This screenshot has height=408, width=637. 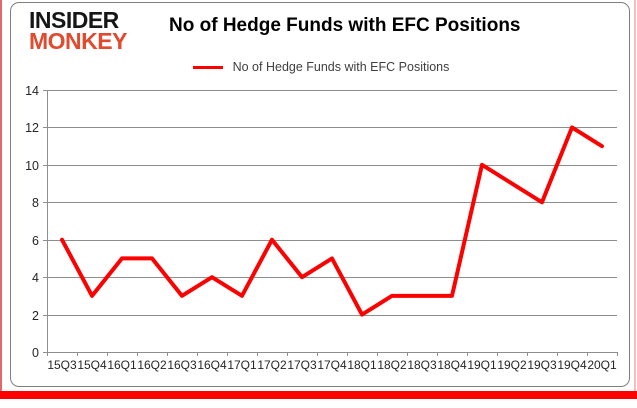 What do you see at coordinates (345, 25) in the screenshot?
I see `chart-title: No of Hedge Funds with EFC Positions` at bounding box center [345, 25].